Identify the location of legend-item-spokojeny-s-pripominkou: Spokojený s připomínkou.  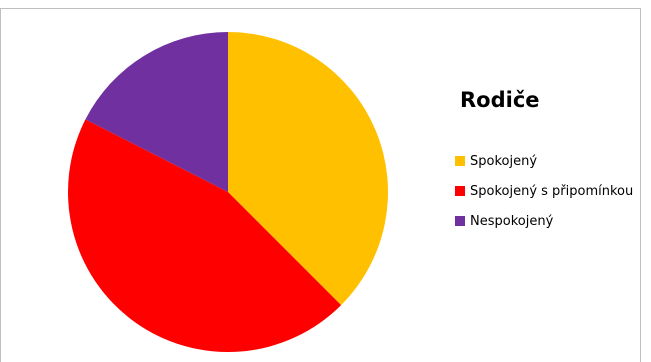
(544, 191).